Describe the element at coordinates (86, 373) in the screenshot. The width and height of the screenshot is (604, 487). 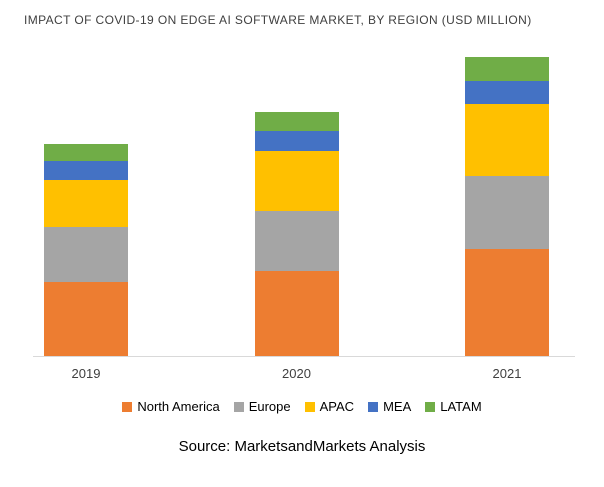
I see `x-label-2019: 2019` at that location.